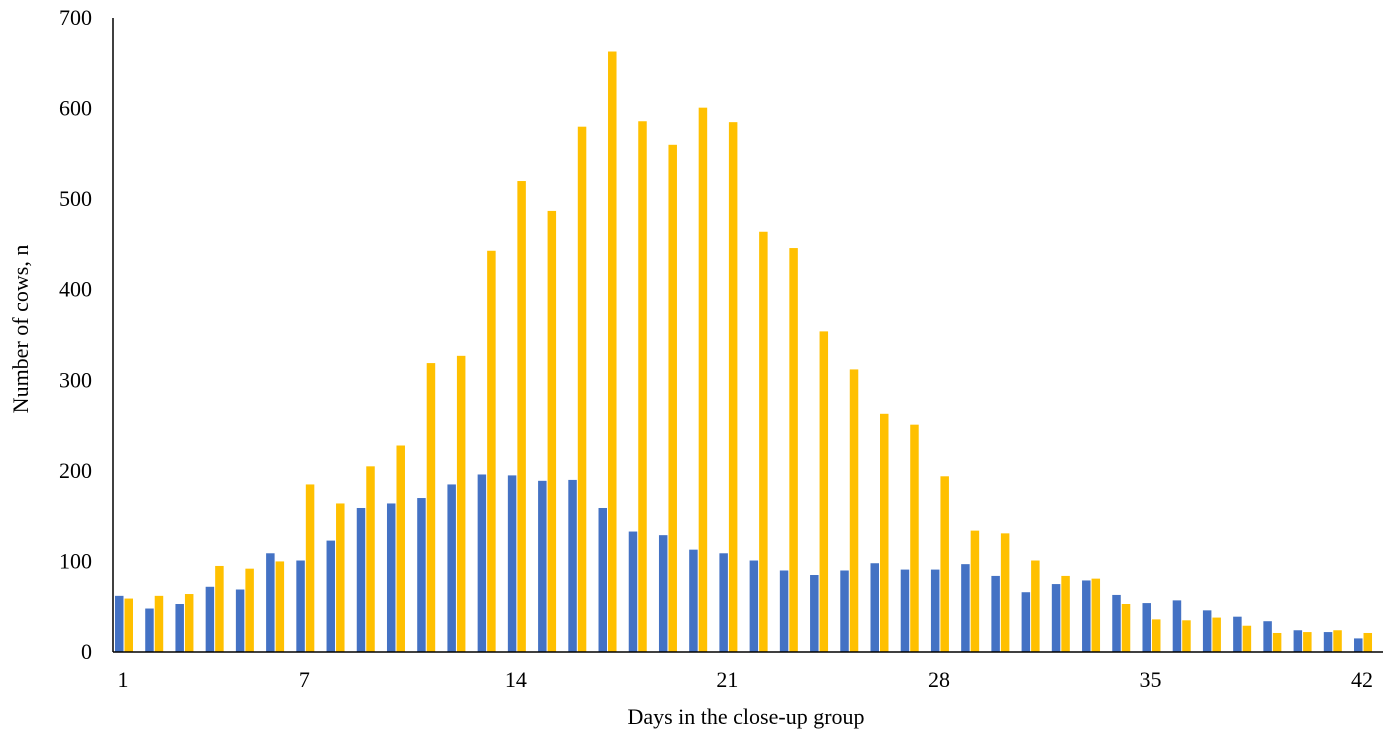  What do you see at coordinates (20, 329) in the screenshot?
I see `y-axis-title: Number of cows, n` at bounding box center [20, 329].